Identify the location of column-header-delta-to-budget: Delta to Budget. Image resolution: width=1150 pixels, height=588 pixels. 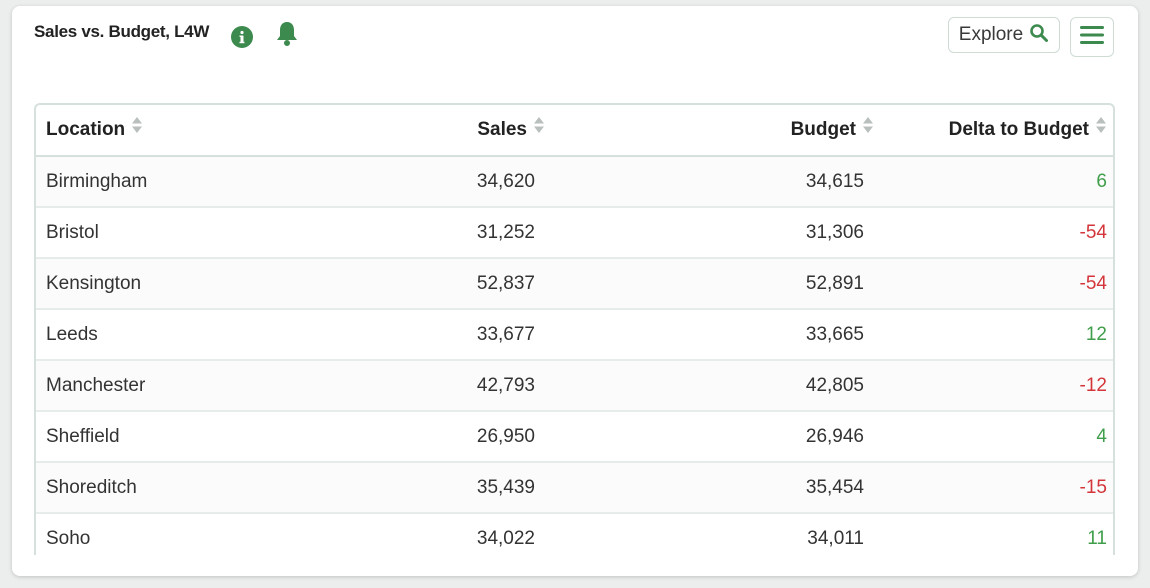
(993, 131).